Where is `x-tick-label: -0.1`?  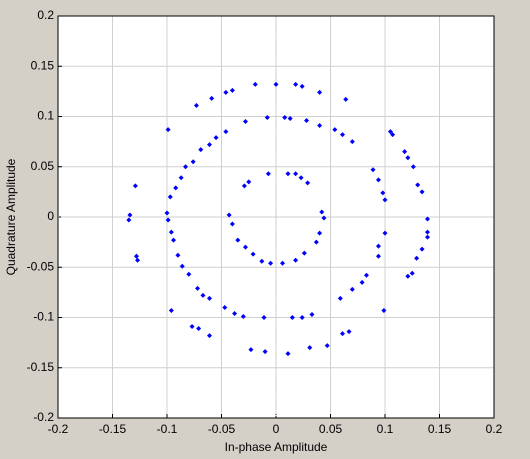
x-tick-label: -0.1 is located at coordinates (167, 429).